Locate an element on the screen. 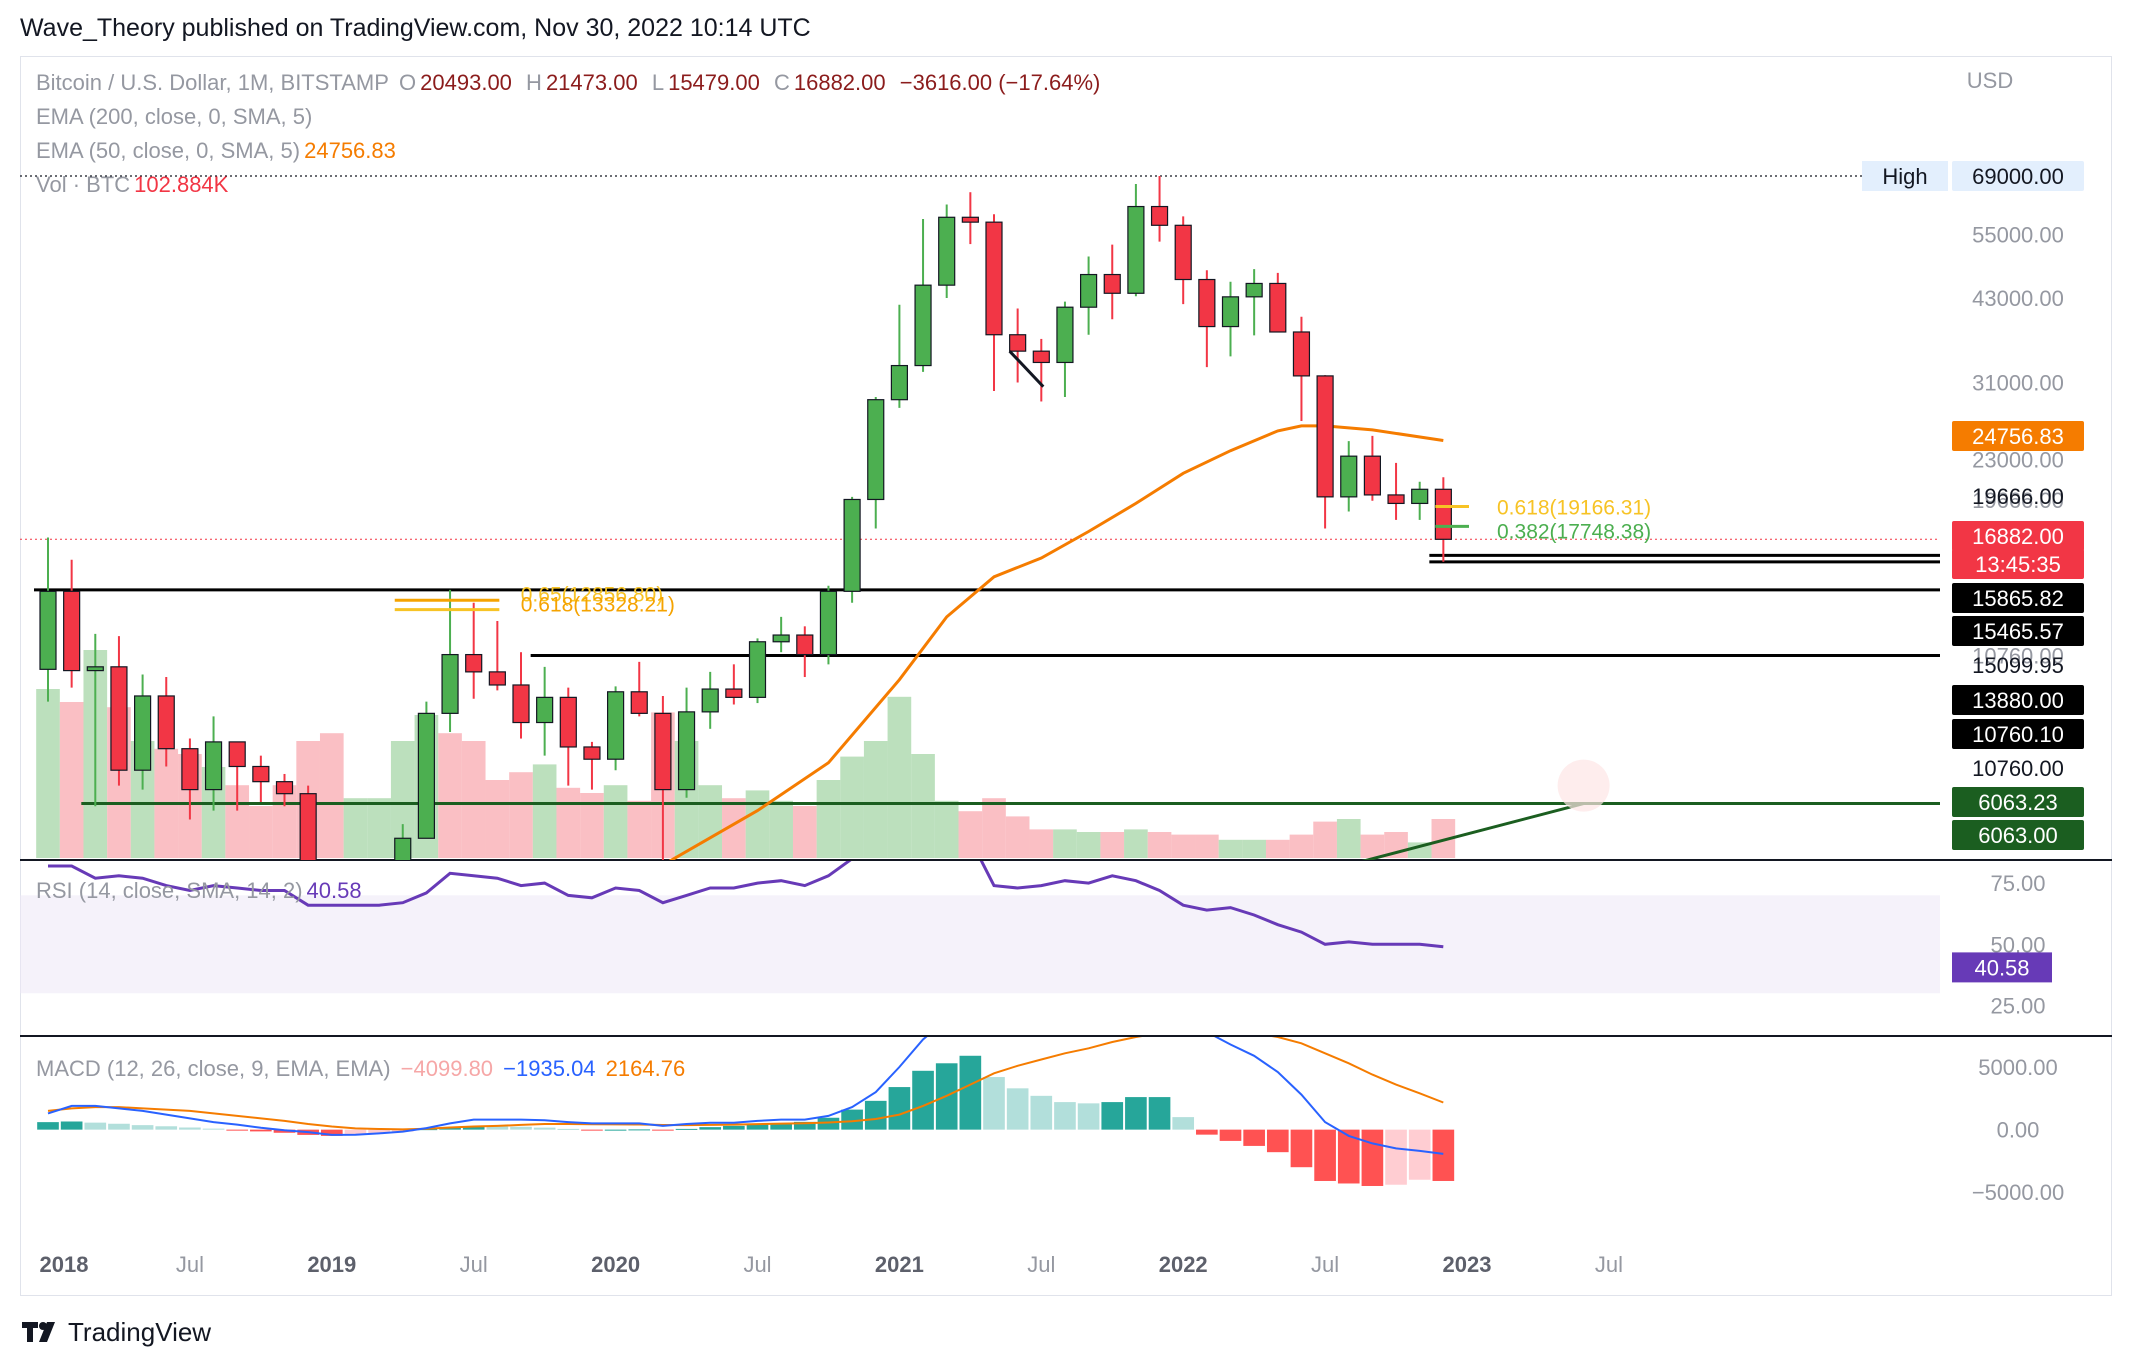 Image resolution: width=2132 pixels, height=1360 pixels. price-tick-label: 43000.00 is located at coordinates (2018, 298).